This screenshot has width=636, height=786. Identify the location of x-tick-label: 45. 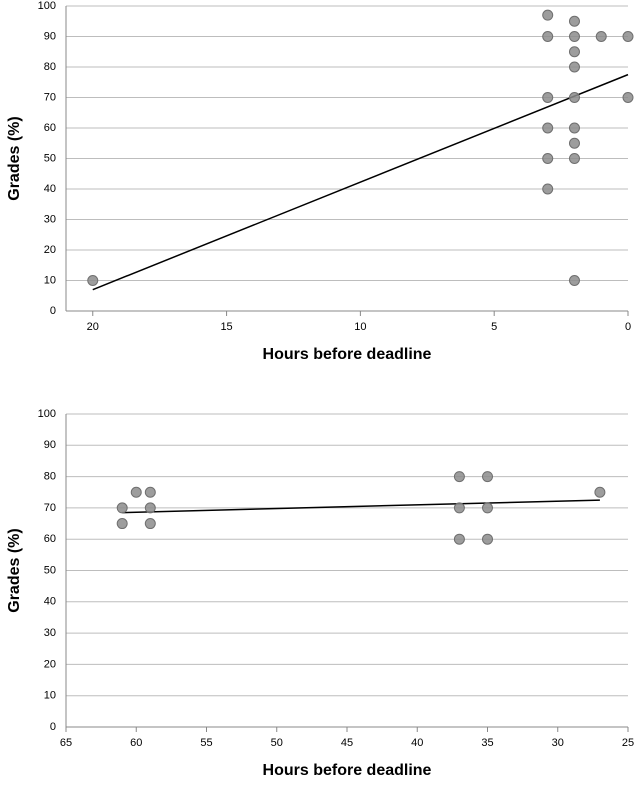
(347, 743).